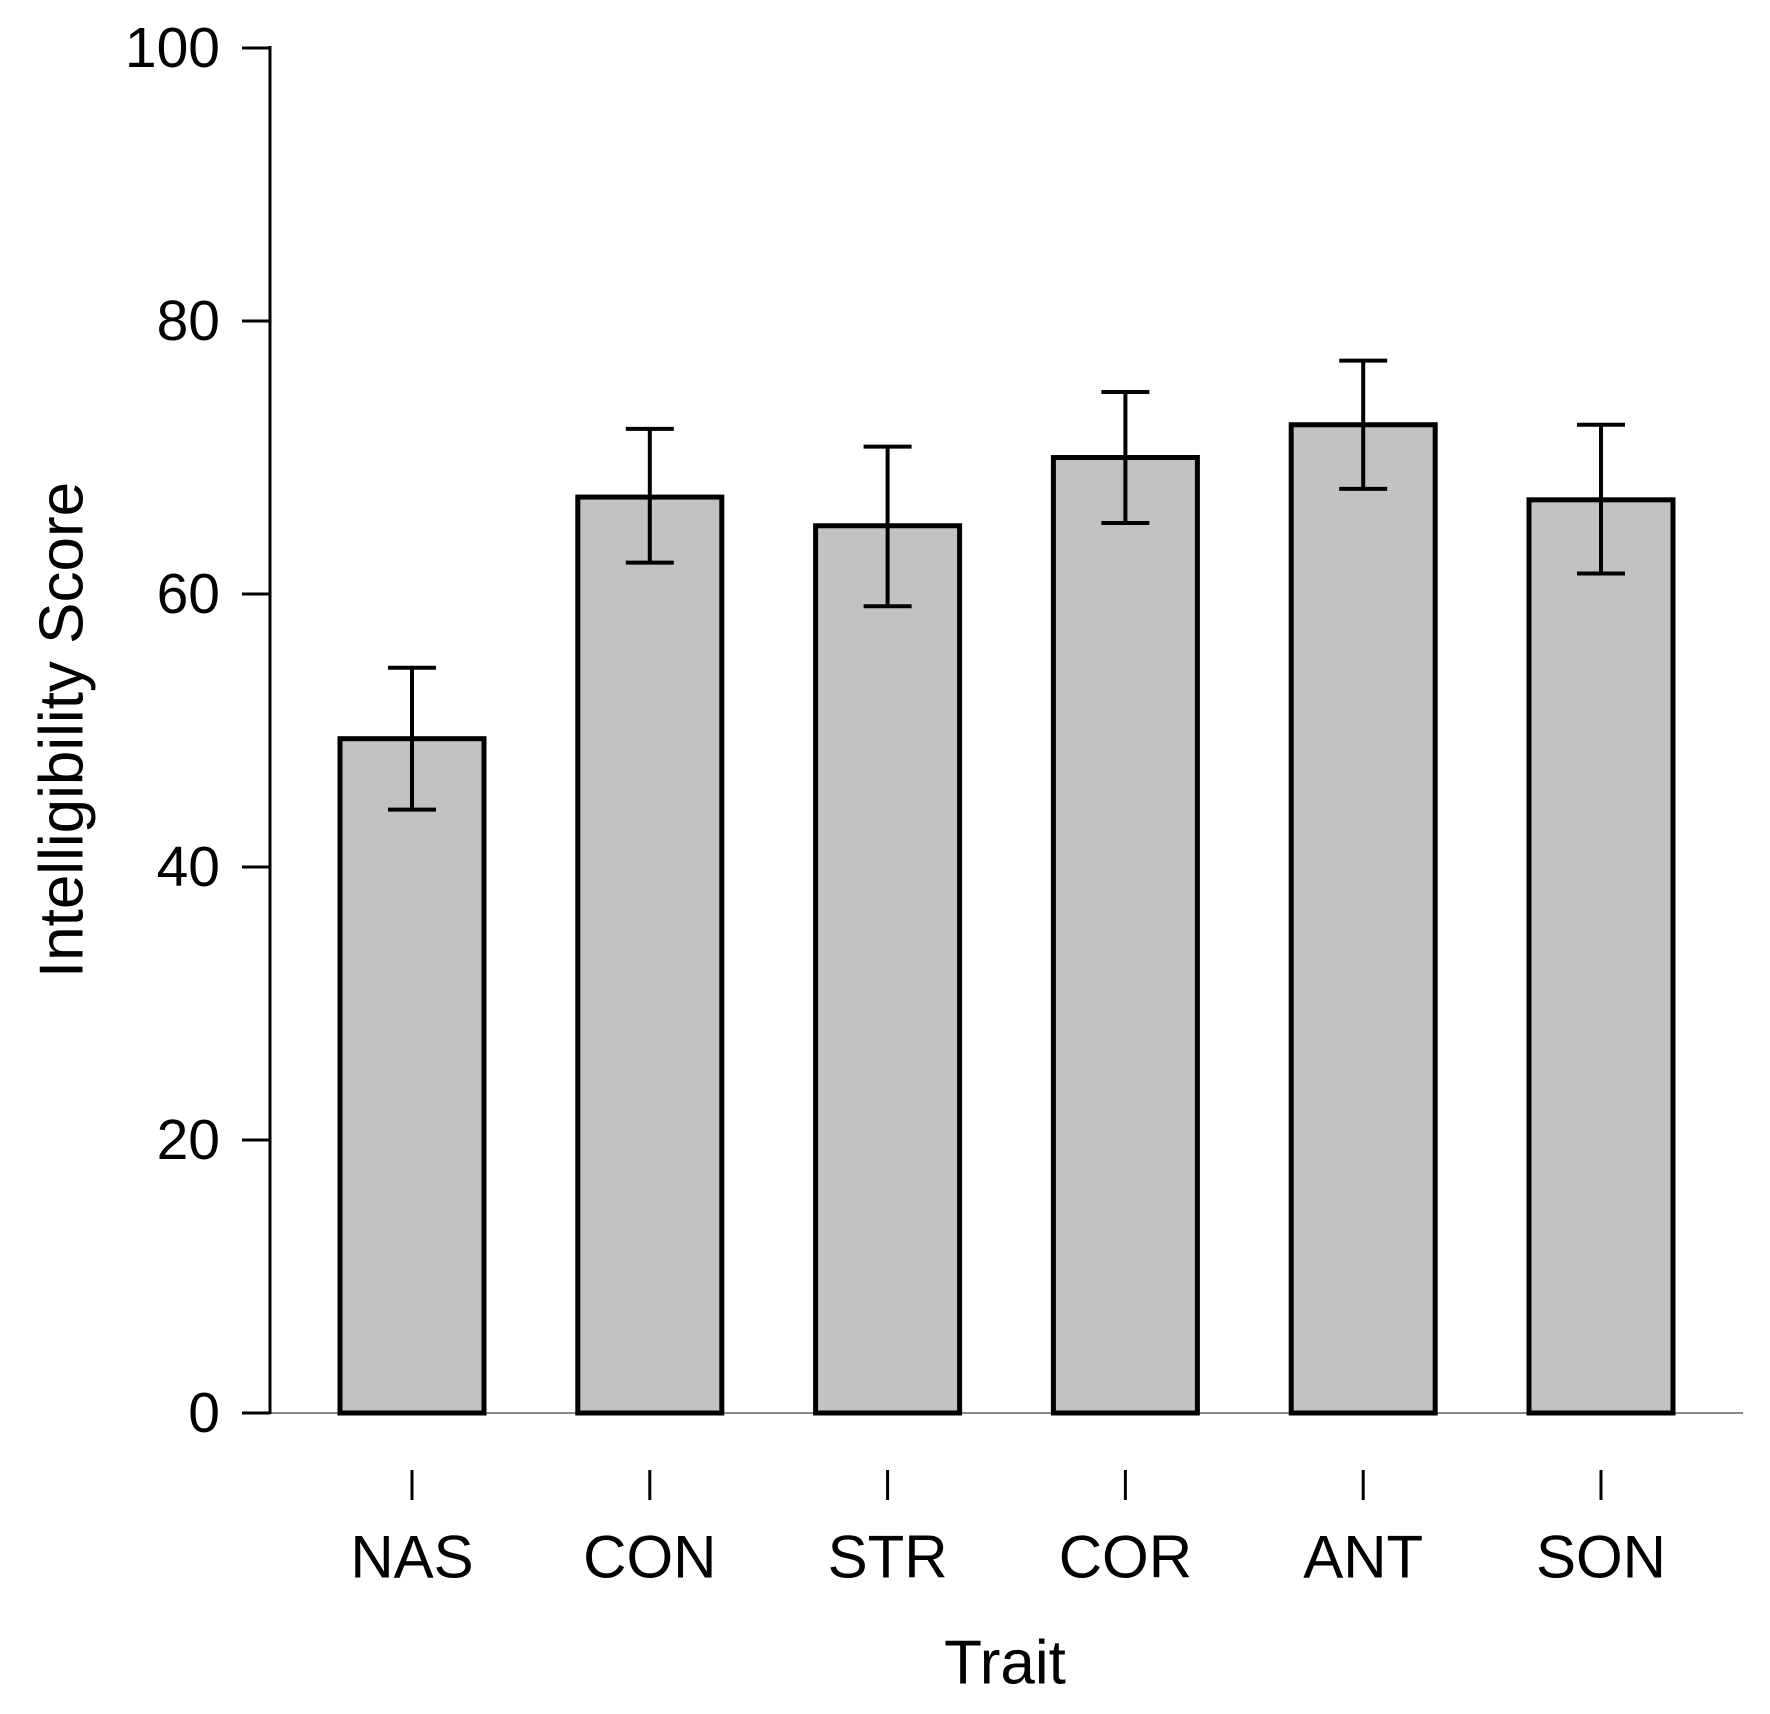  I want to click on x-tick-label-son: SON, so click(1601, 1557).